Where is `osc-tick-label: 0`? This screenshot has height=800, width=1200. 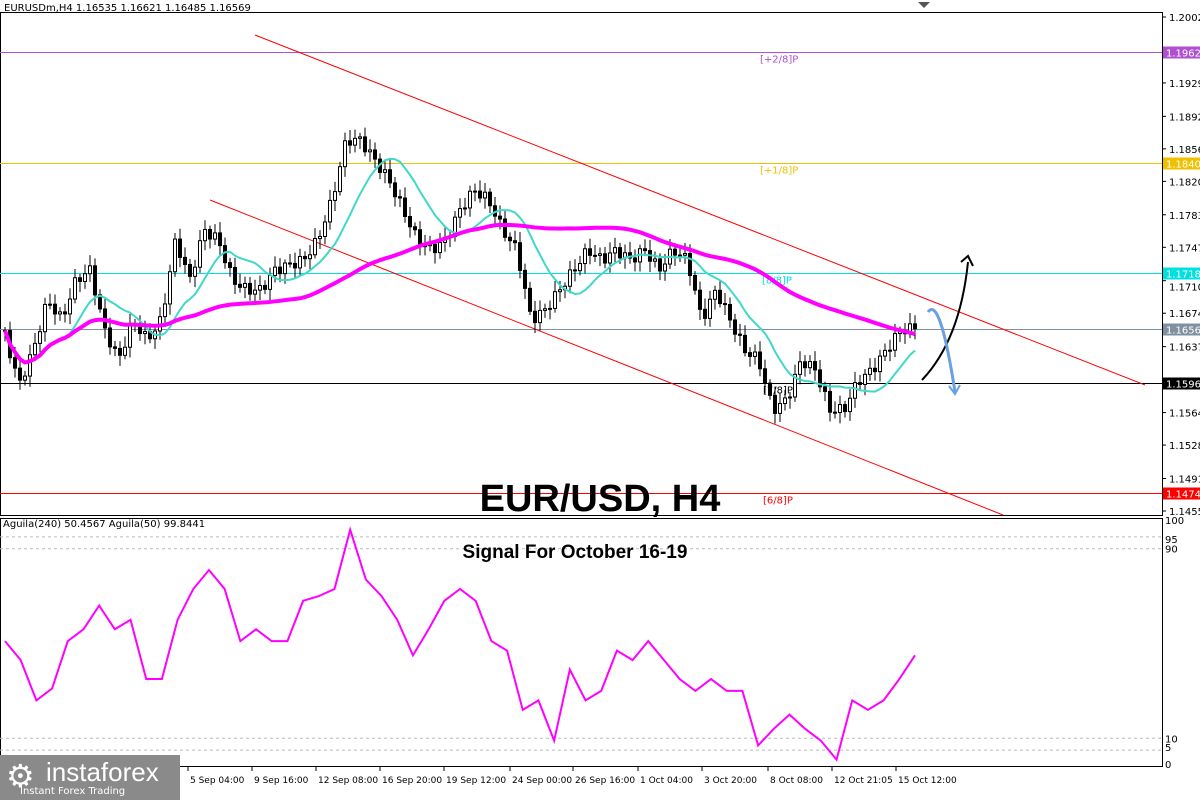
osc-tick-label: 0 is located at coordinates (1168, 765).